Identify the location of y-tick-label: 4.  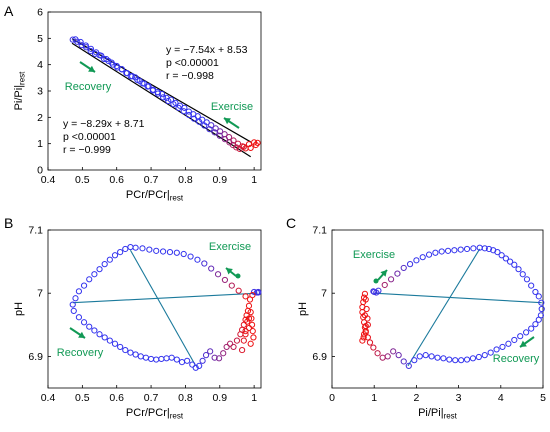
(40, 65).